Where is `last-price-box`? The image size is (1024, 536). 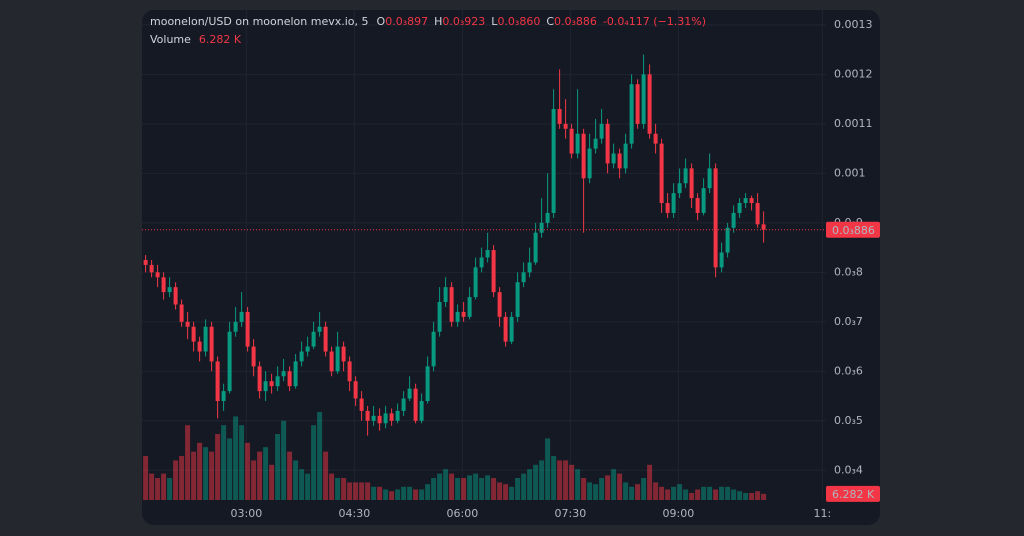 last-price-box is located at coordinates (853, 229).